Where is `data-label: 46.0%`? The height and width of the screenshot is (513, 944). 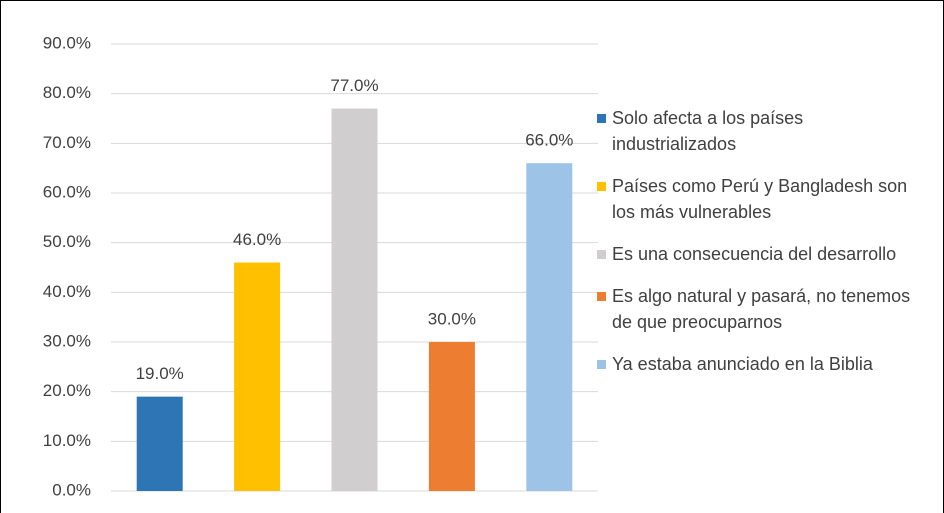
data-label: 46.0% is located at coordinates (257, 239).